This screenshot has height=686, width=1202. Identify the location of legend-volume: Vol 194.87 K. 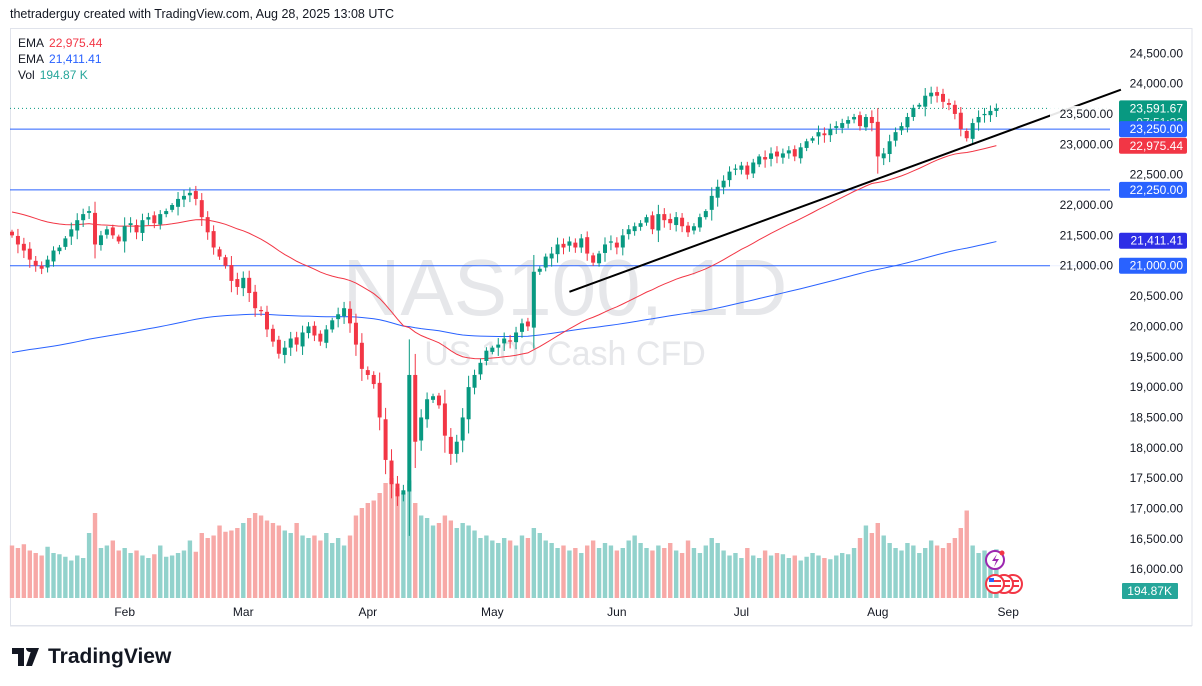
(53, 75).